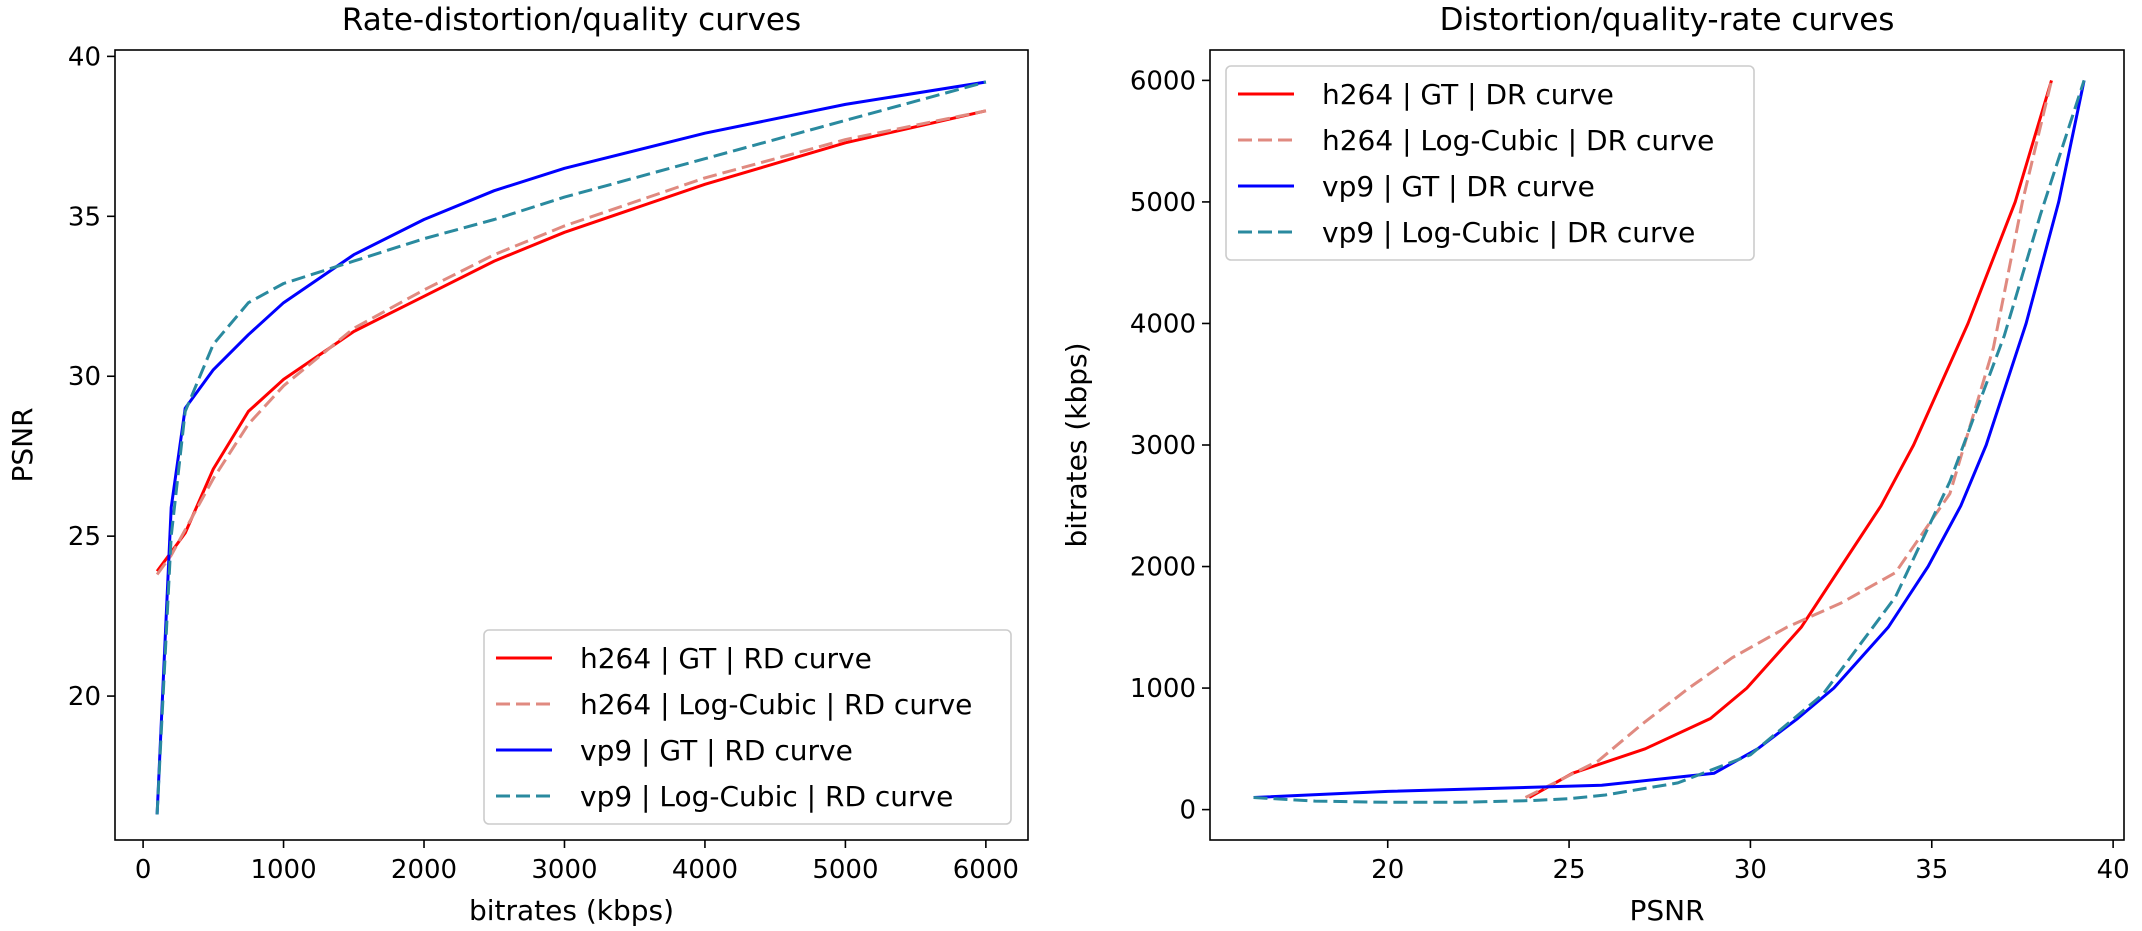 This screenshot has height=931, width=2142. What do you see at coordinates (1666, 910) in the screenshot?
I see `x-axis-label: PSNR` at bounding box center [1666, 910].